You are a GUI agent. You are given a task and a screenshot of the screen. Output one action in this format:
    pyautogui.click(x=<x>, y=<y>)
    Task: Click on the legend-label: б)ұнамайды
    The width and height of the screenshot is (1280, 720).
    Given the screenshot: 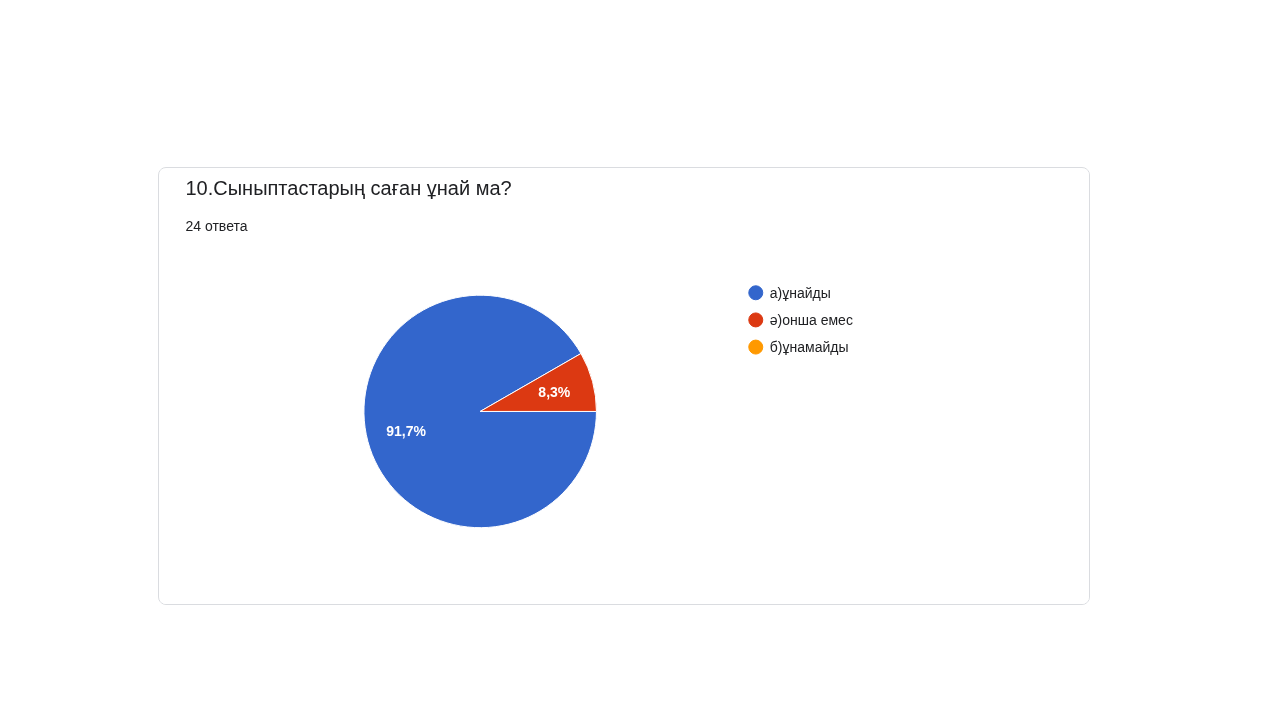 What is the action you would take?
    pyautogui.click(x=809, y=347)
    